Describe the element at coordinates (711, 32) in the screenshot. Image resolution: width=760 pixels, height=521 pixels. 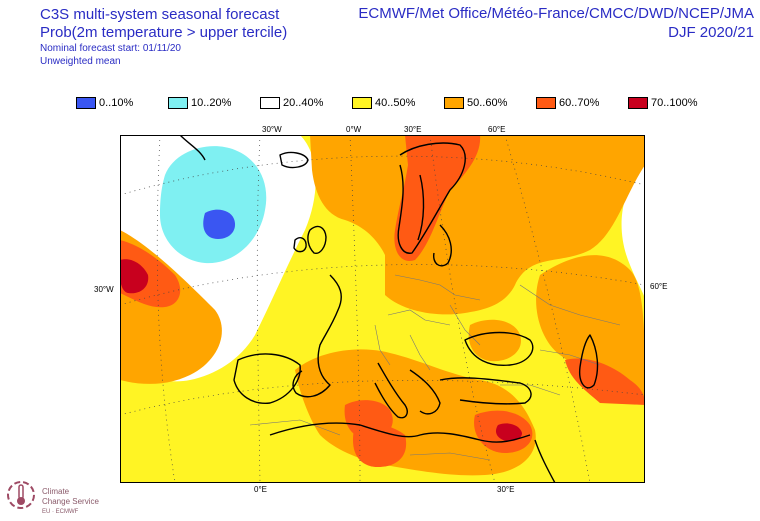
I see `season-label: DJF 2020/21` at that location.